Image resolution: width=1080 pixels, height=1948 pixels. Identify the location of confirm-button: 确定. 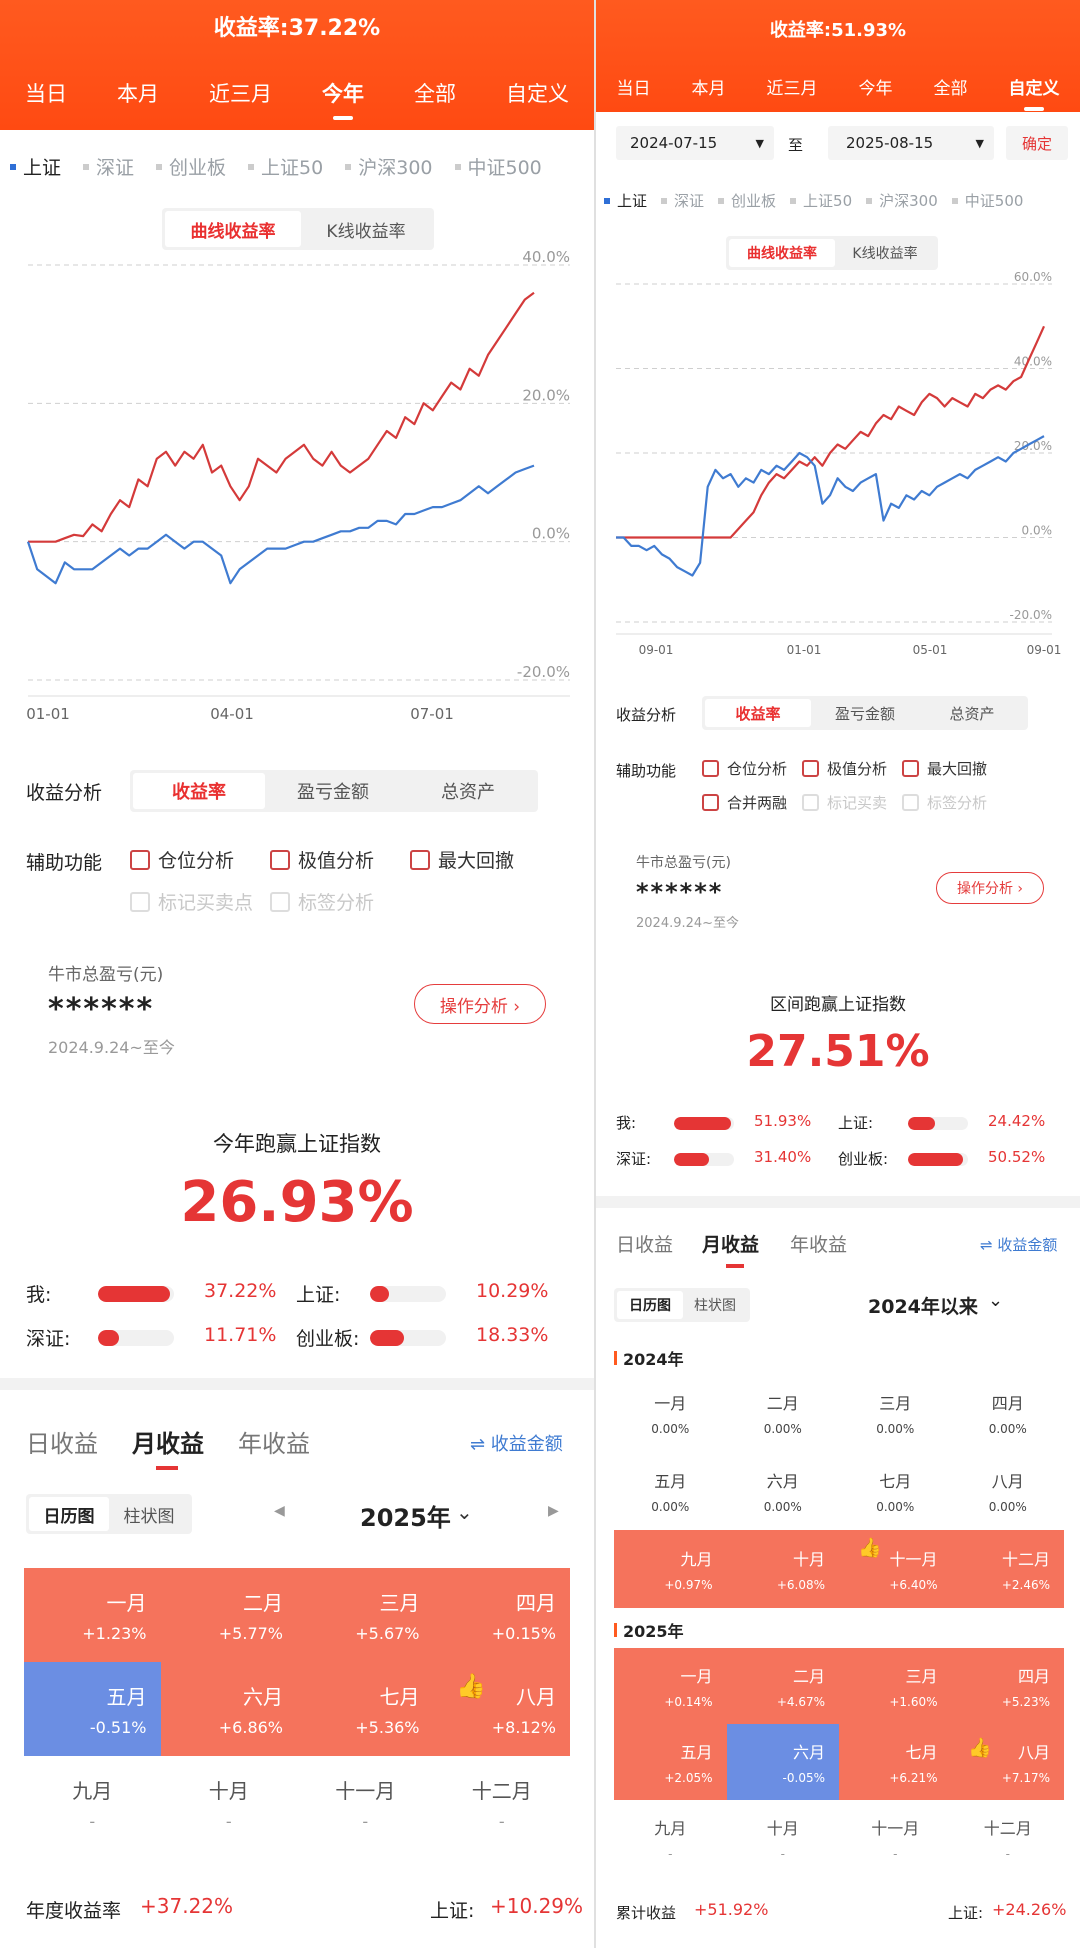
(1037, 143).